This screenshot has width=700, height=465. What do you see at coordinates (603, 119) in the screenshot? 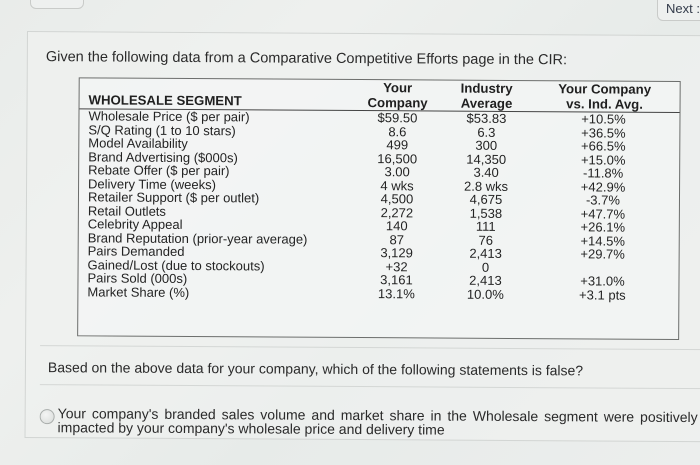
I see `cell-value: +10.5%` at bounding box center [603, 119].